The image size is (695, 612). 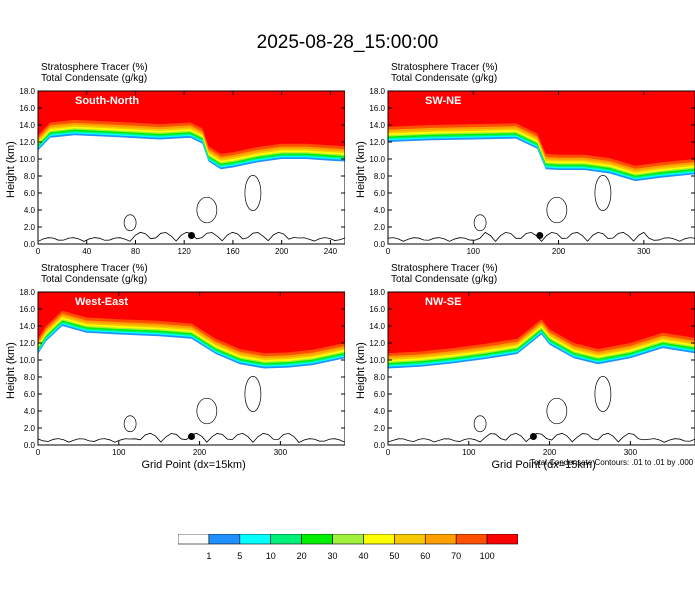 What do you see at coordinates (185, 251) in the screenshot?
I see `x-tick-label: 120` at bounding box center [185, 251].